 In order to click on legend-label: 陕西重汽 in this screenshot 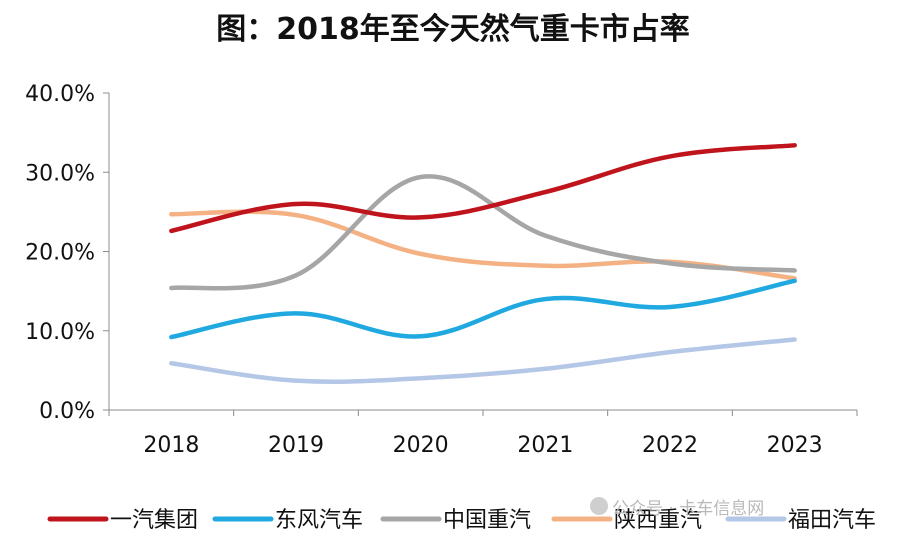, I will do `click(658, 520)`.